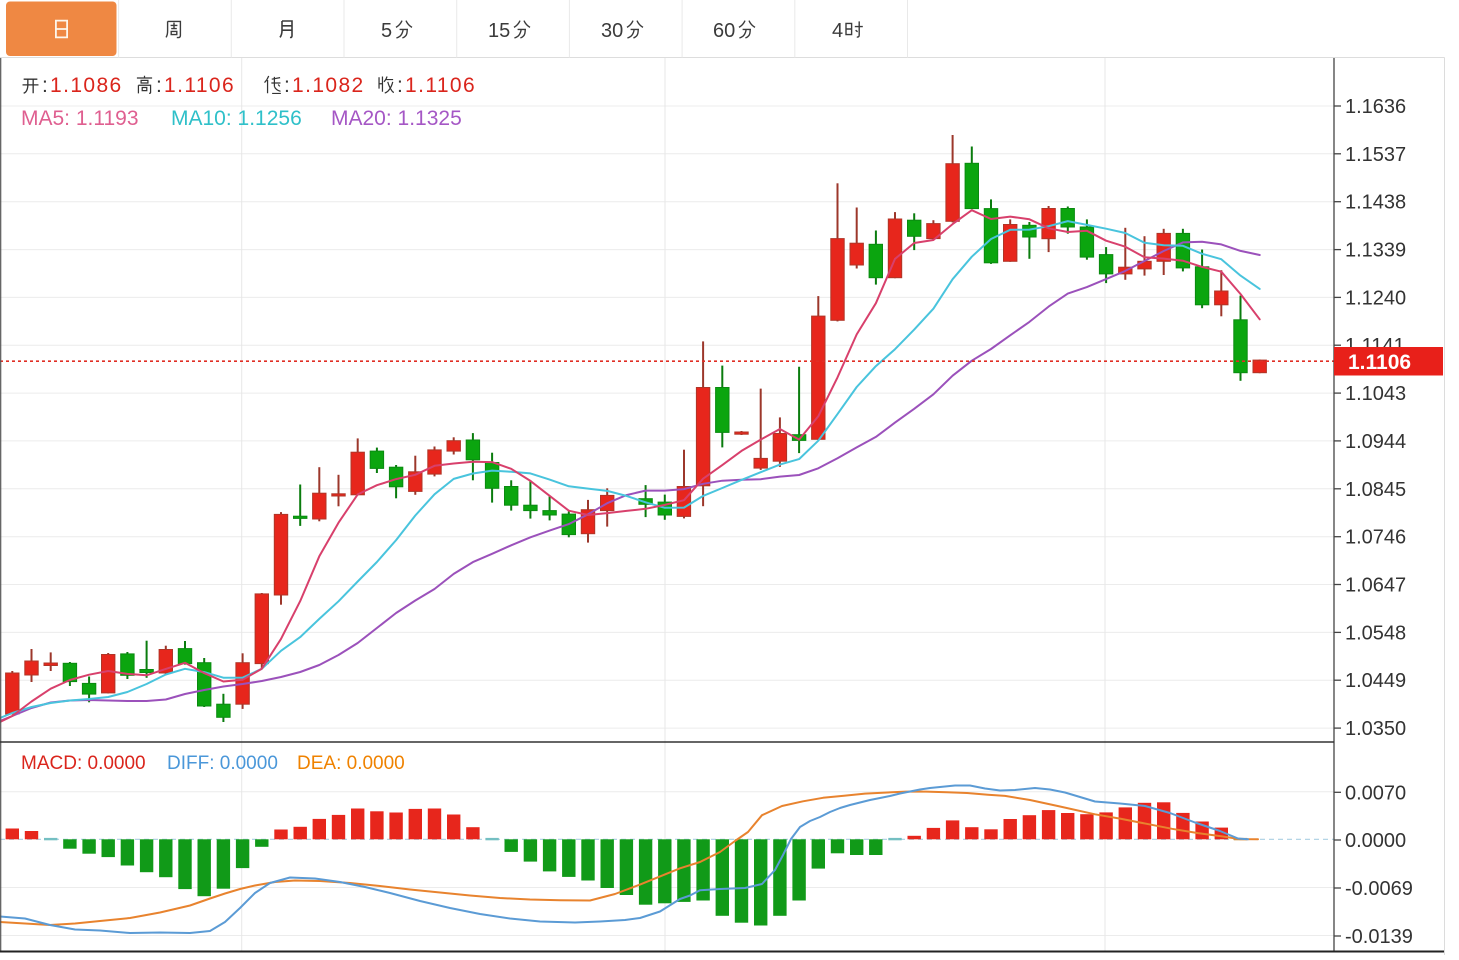  Describe the element at coordinates (386, 31) in the screenshot. I see `svg-text: 5` at that location.